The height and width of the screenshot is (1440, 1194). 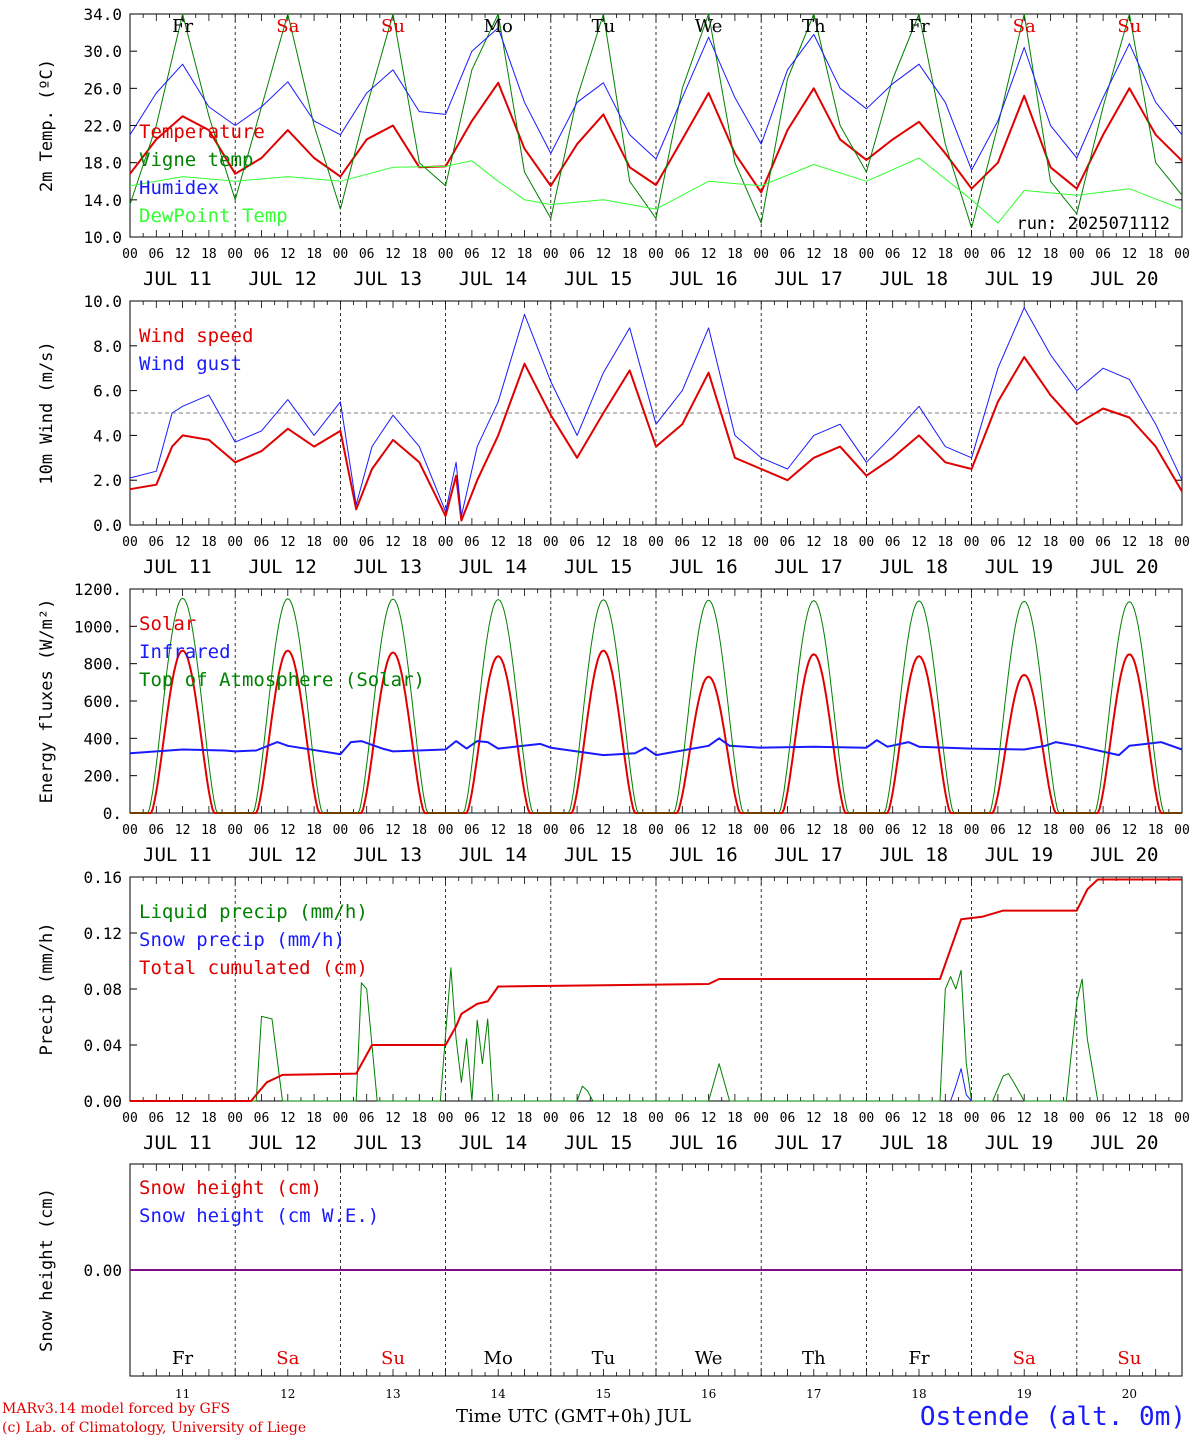 I want to click on model-note: MARv3.14 model forced by GFS, so click(x=116, y=1409).